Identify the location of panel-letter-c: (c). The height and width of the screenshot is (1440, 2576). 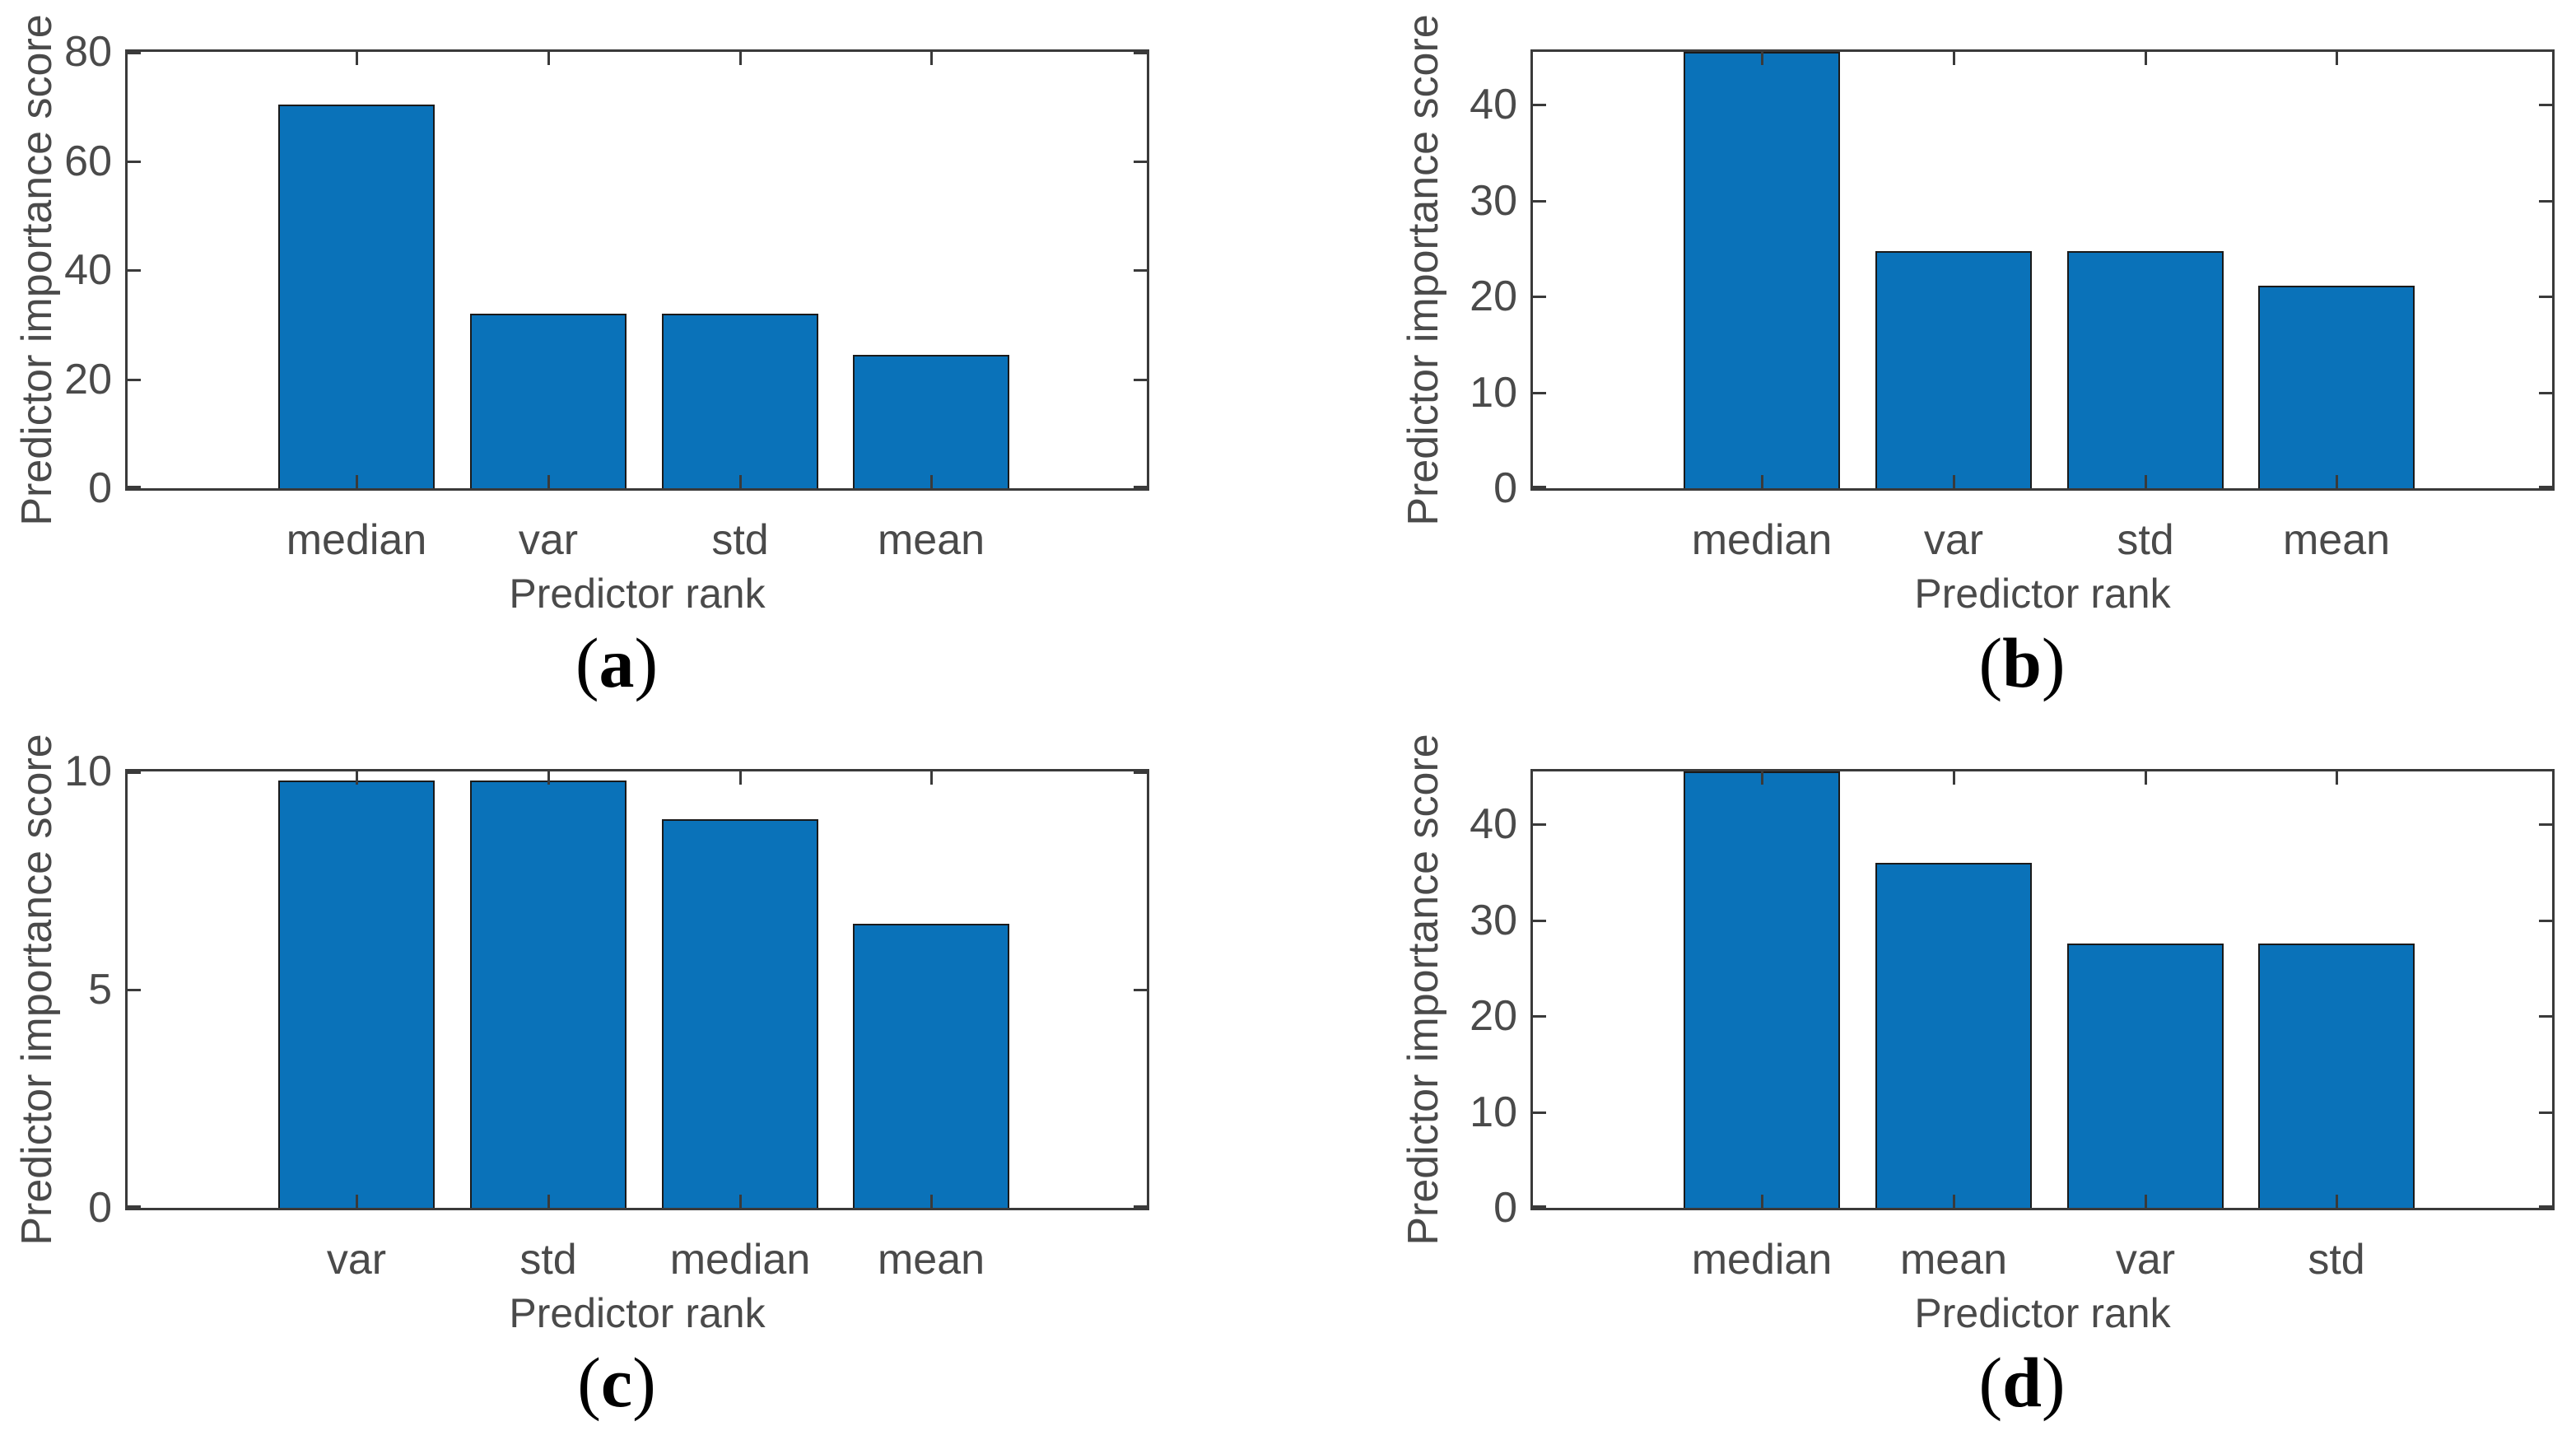
(616, 1382).